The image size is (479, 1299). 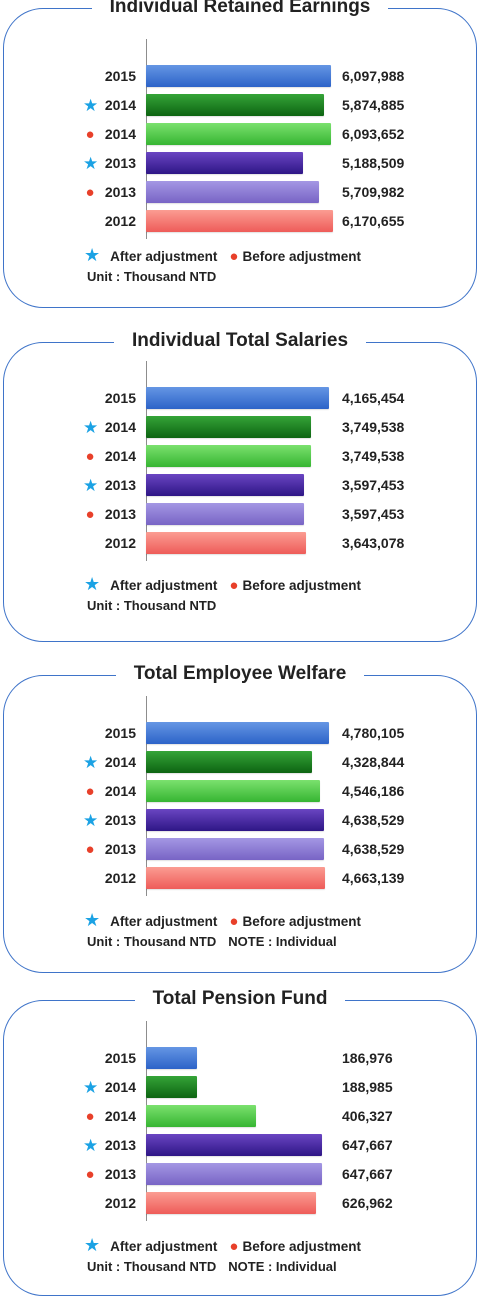 What do you see at coordinates (373, 543) in the screenshot?
I see `value-label: 3,643,078` at bounding box center [373, 543].